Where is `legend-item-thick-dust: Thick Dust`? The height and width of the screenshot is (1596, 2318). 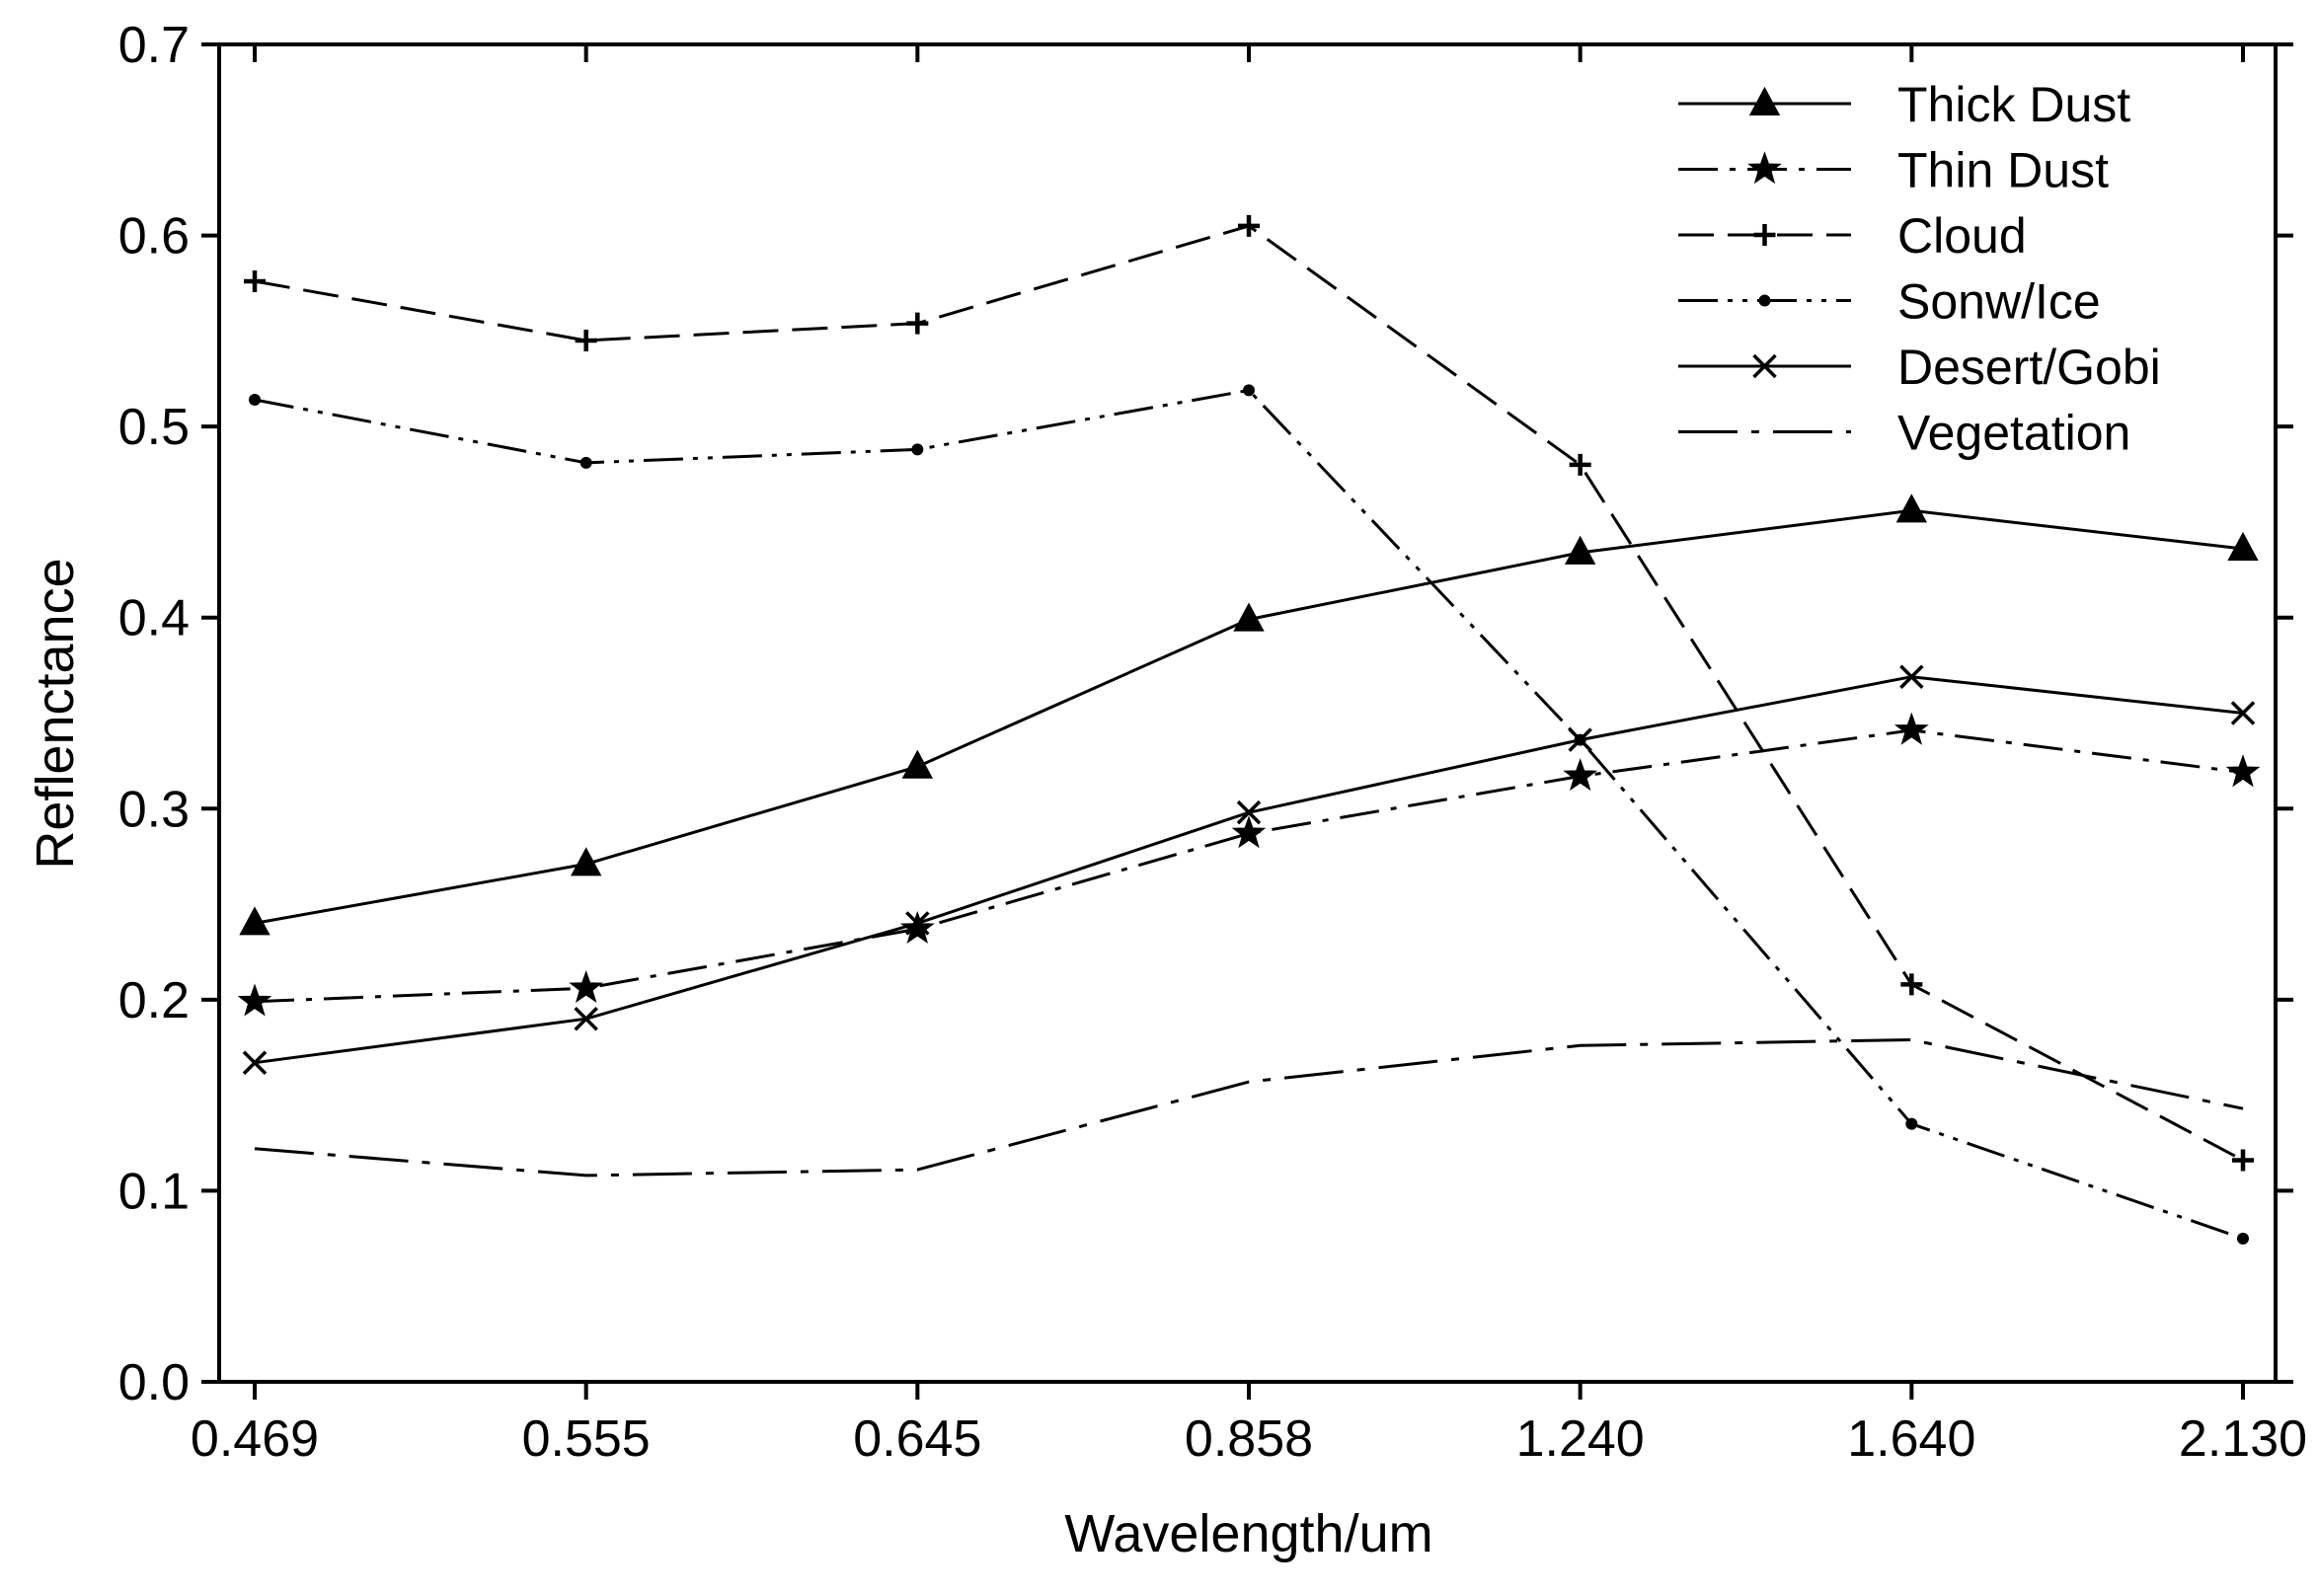 legend-item-thick-dust: Thick Dust is located at coordinates (1904, 104).